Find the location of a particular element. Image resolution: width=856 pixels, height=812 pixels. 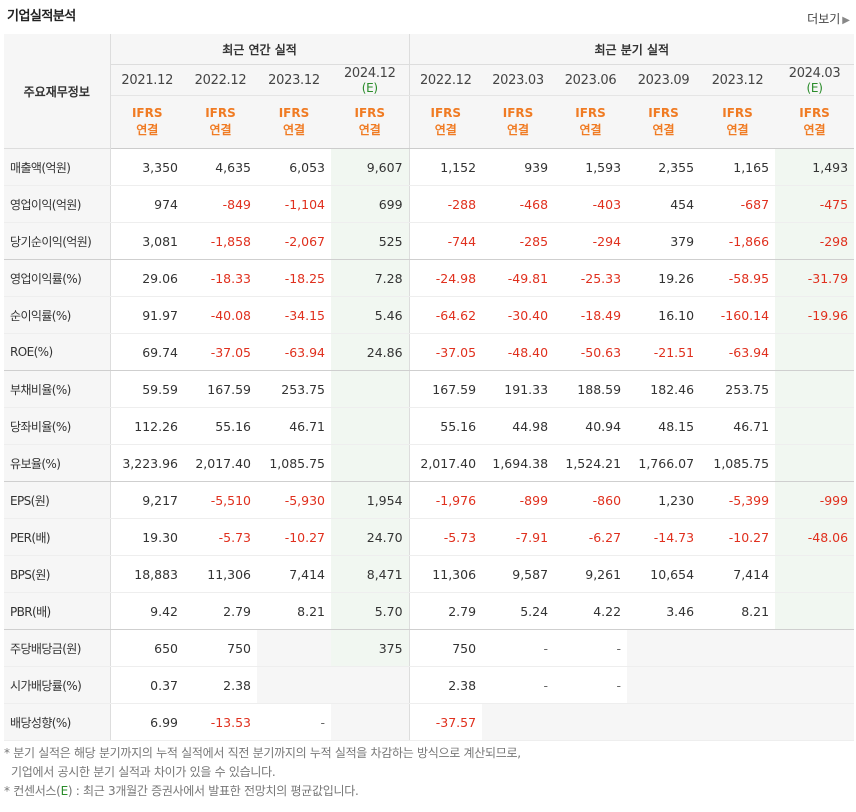

table-cell: 11,306 is located at coordinates (445, 574).